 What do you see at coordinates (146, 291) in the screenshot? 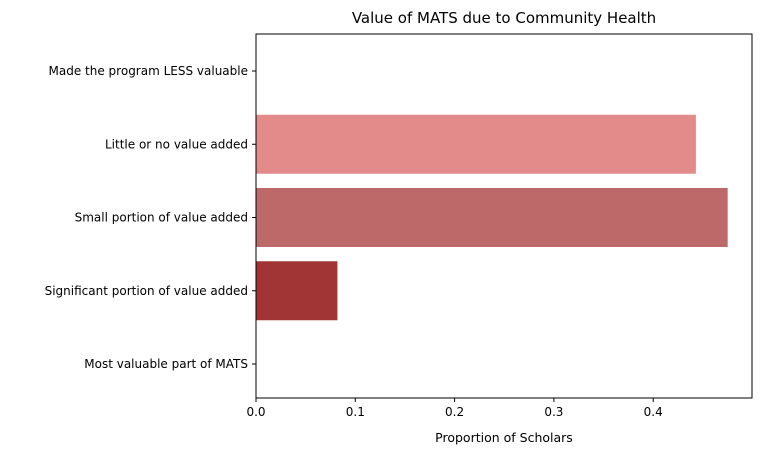
I see `y-tick-label: Significant portion of value added` at bounding box center [146, 291].